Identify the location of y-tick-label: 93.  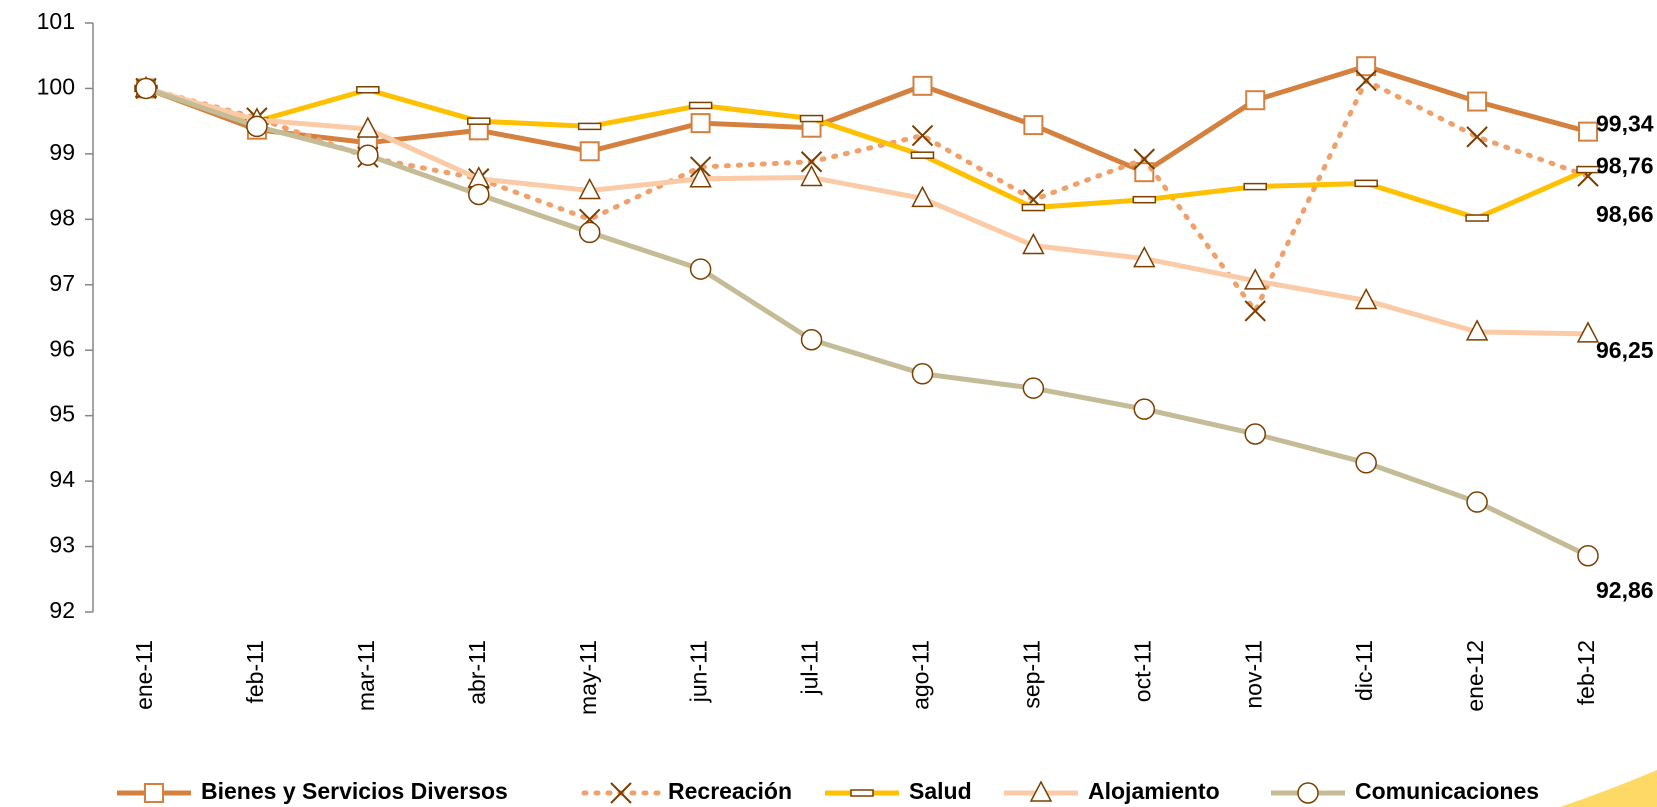
(62, 545).